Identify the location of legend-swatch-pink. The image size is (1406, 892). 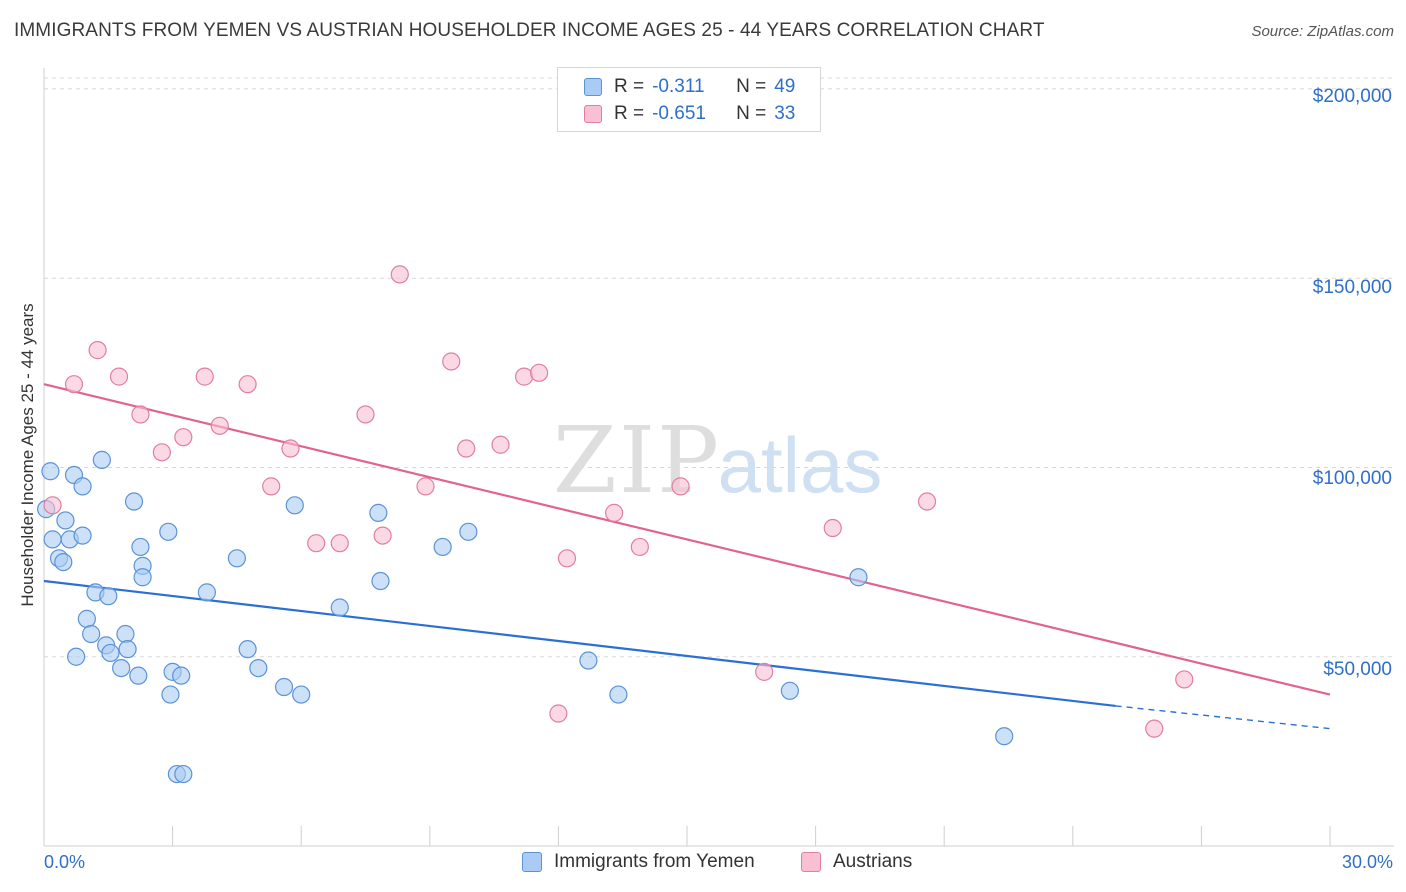
(593, 114).